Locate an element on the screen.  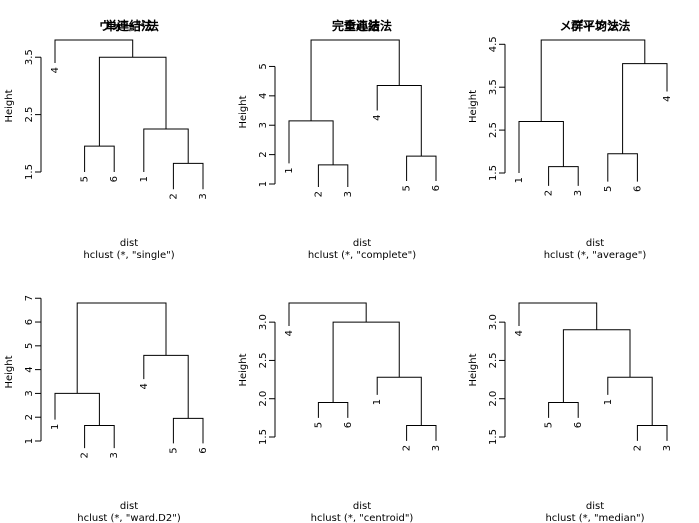
y-tick-label: 7 is located at coordinates (29, 298).